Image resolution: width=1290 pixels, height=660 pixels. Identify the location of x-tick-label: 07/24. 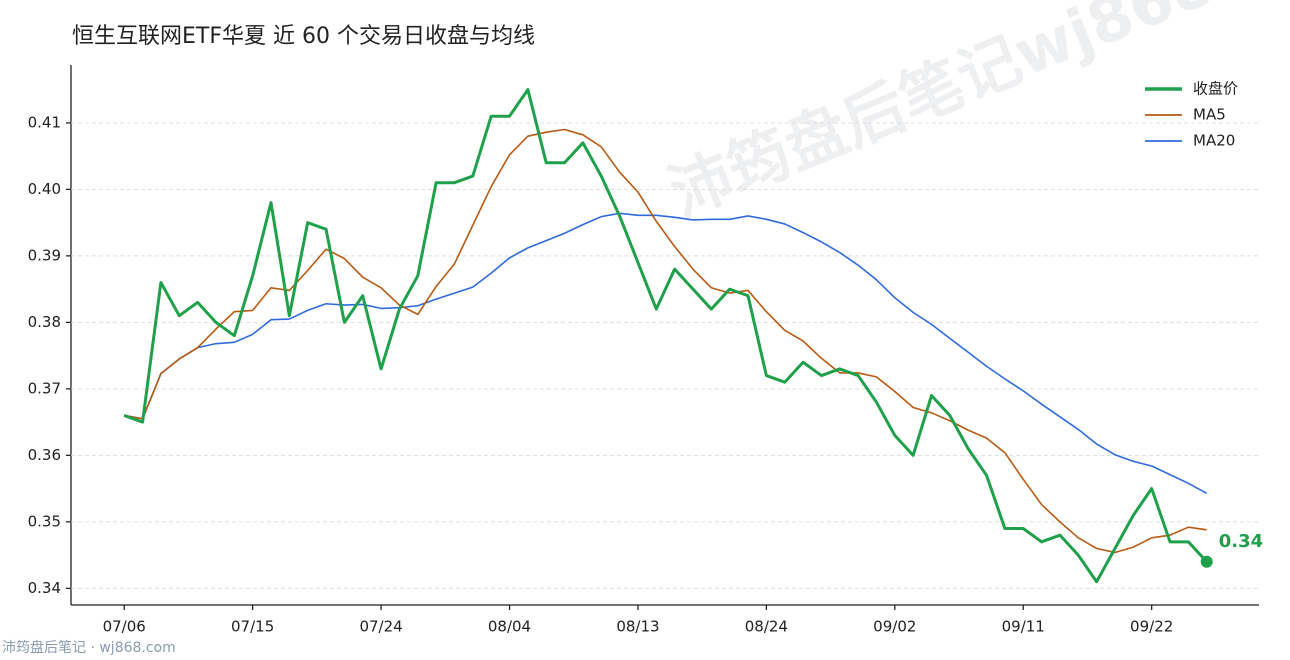
(380, 627).